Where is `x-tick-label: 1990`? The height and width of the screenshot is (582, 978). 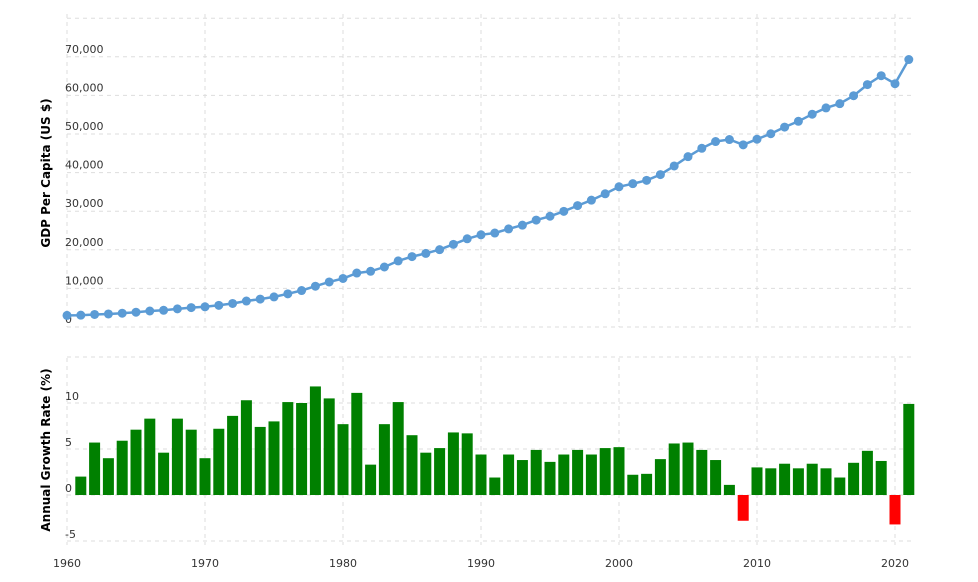 x-tick-label: 1990 is located at coordinates (481, 563).